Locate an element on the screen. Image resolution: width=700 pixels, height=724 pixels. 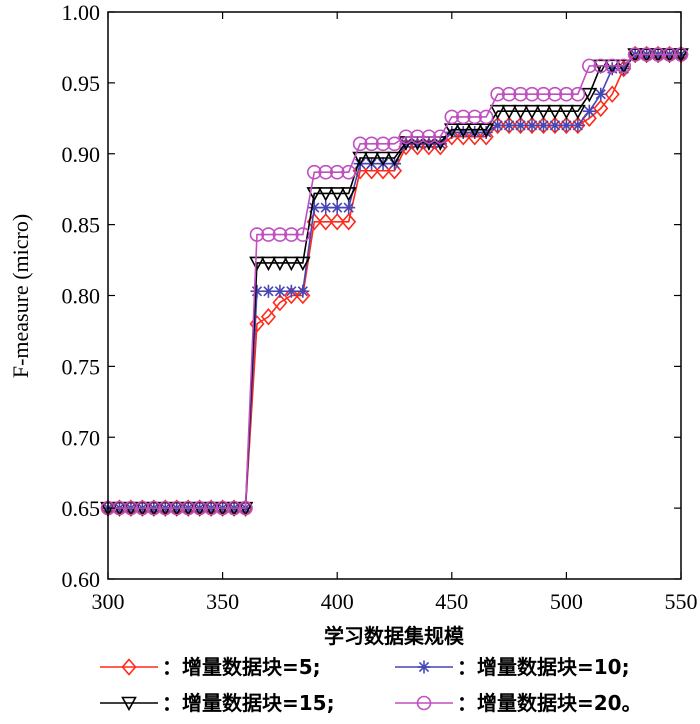
legend-label: ：增量数据块=5; is located at coordinates (241, 667).